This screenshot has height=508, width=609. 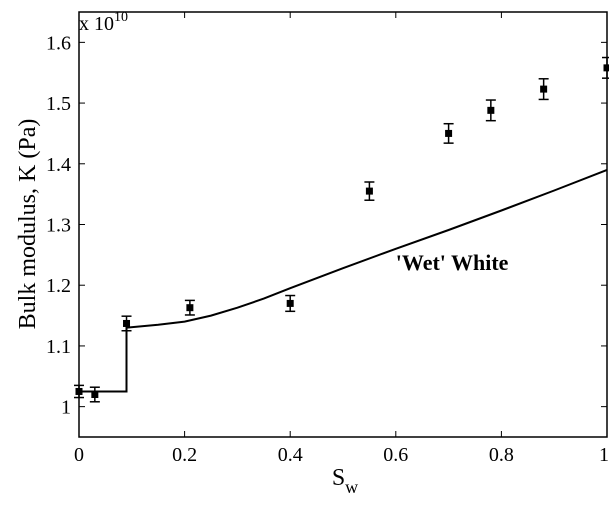 I want to click on x-tick-label: 0.2, so click(x=184, y=455).